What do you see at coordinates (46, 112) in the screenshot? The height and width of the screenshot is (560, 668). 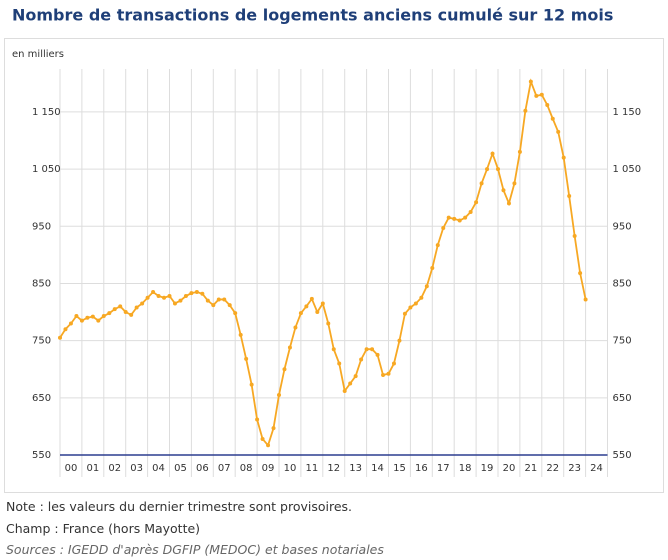 I see `y-tick-label: 1 150` at bounding box center [46, 112].